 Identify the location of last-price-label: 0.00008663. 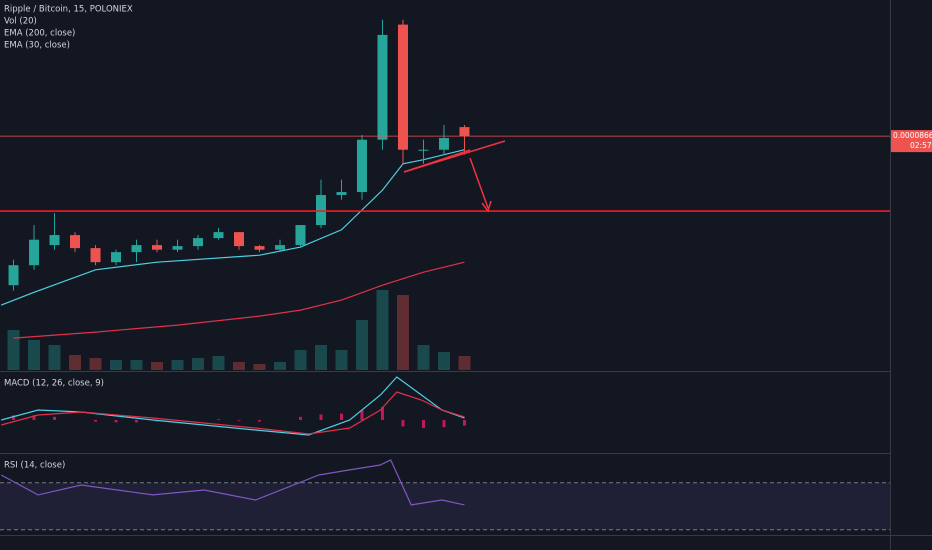
(912, 135).